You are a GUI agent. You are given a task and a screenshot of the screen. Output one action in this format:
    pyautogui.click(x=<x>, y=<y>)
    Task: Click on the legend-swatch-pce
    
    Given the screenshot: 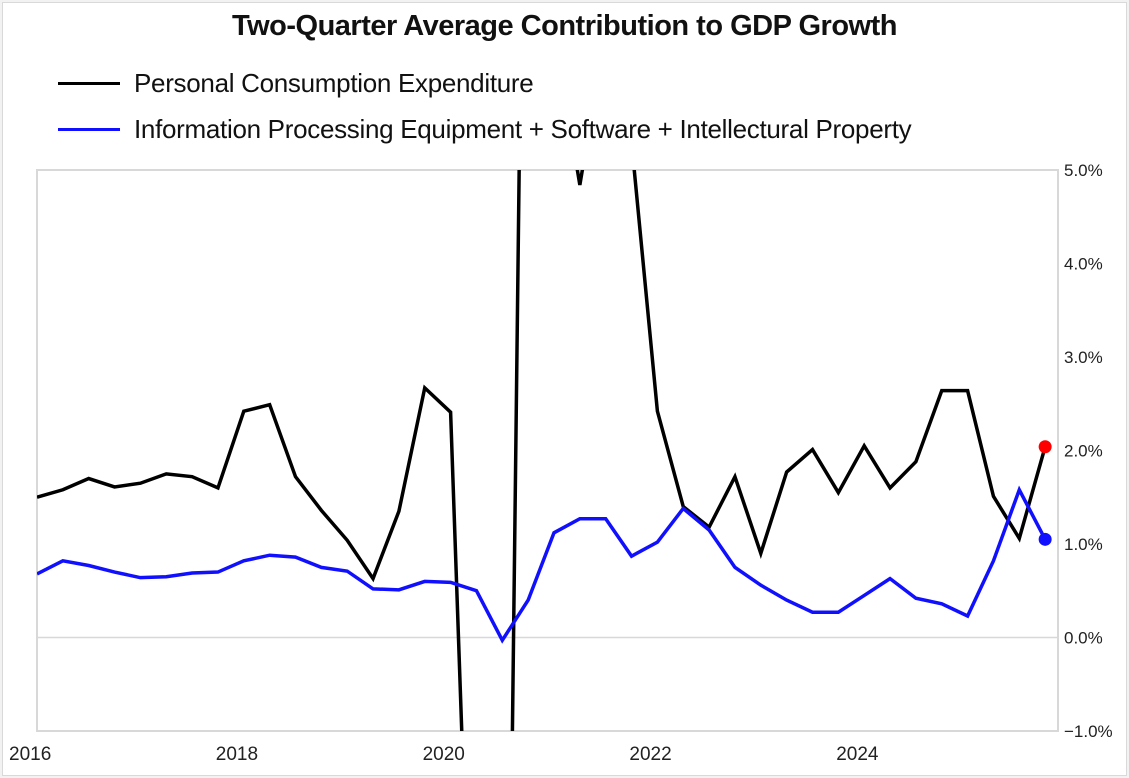 What is the action you would take?
    pyautogui.click(x=89, y=83)
    